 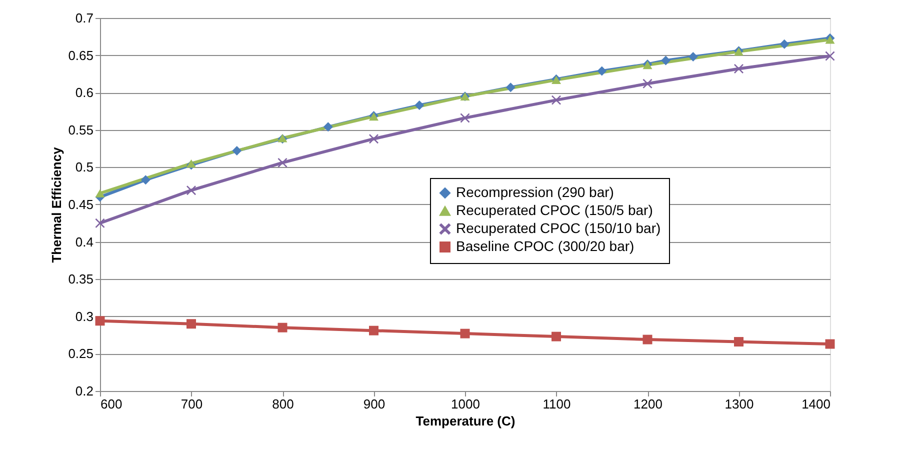 What do you see at coordinates (739, 404) in the screenshot?
I see `x-tick-label: 1300` at bounding box center [739, 404].